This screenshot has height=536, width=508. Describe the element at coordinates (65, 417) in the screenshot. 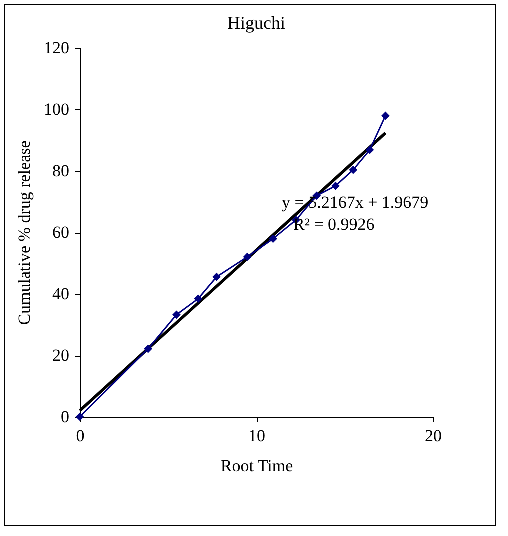

I see `y-tick-label: 0` at that location.